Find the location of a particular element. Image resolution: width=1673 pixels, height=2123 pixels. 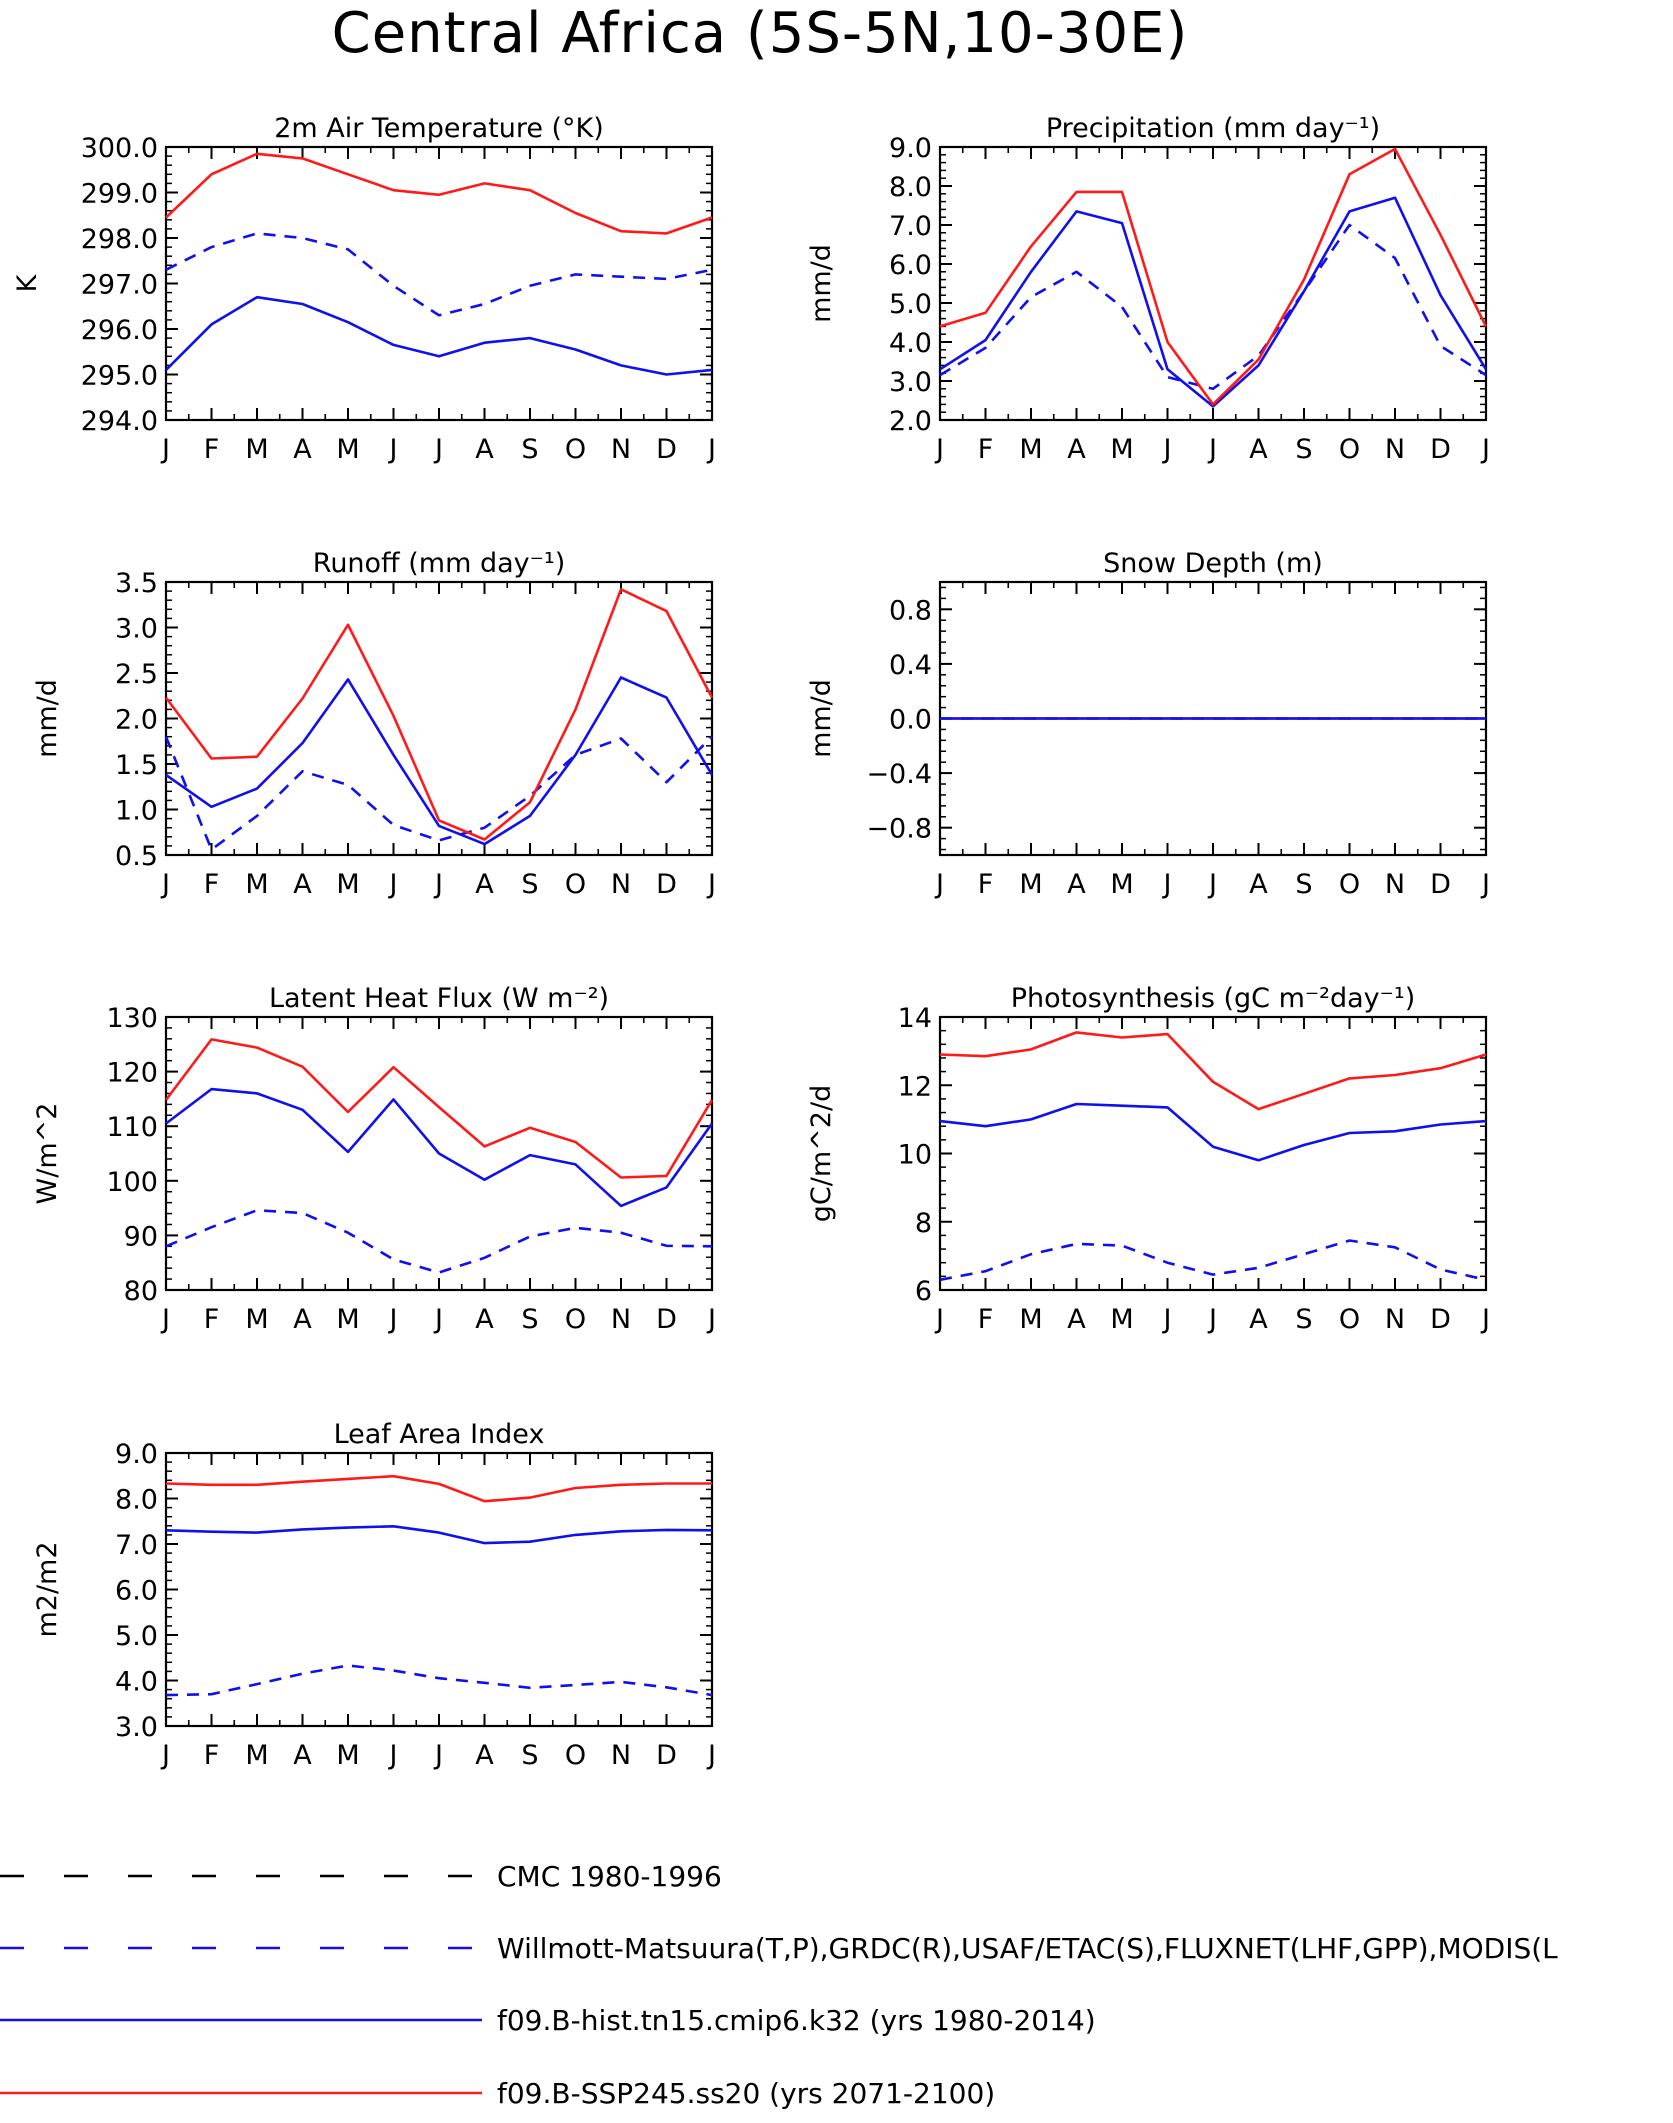

panel-title: Snow Depth (m) is located at coordinates (1213, 563).